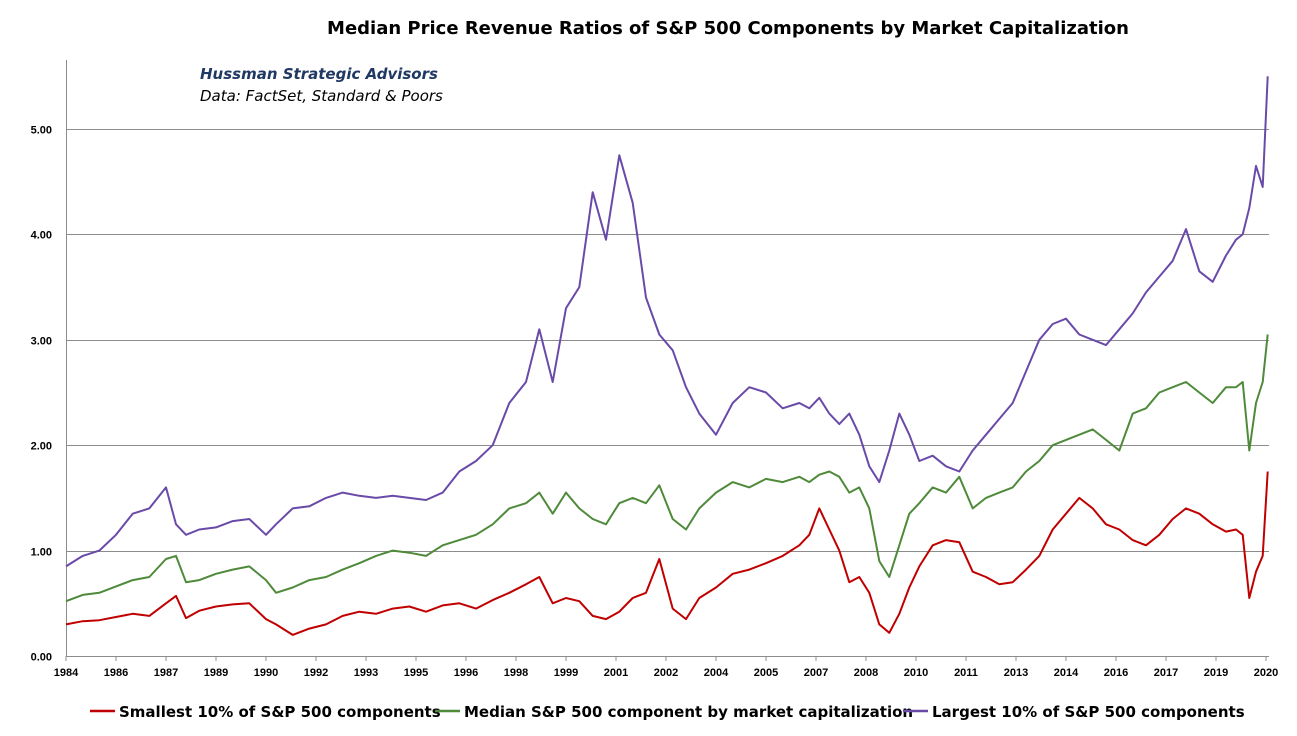  What do you see at coordinates (816, 673) in the screenshot?
I see `x-tick-label: 2007` at bounding box center [816, 673].